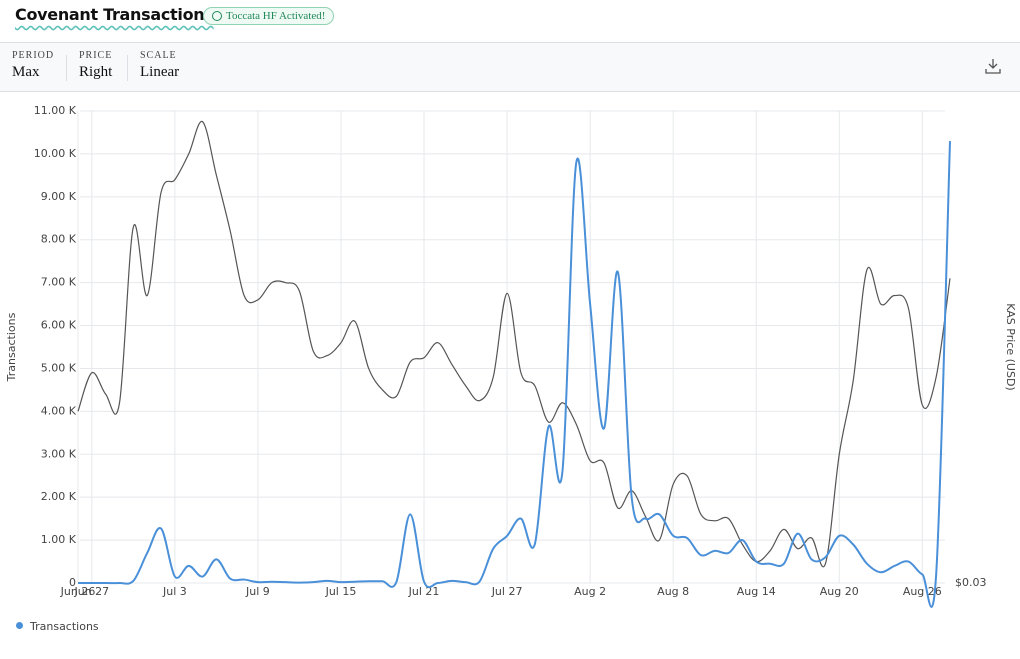 Image resolution: width=1020 pixels, height=659 pixels. I want to click on x-tick-label: Jul 21, so click(424, 591).